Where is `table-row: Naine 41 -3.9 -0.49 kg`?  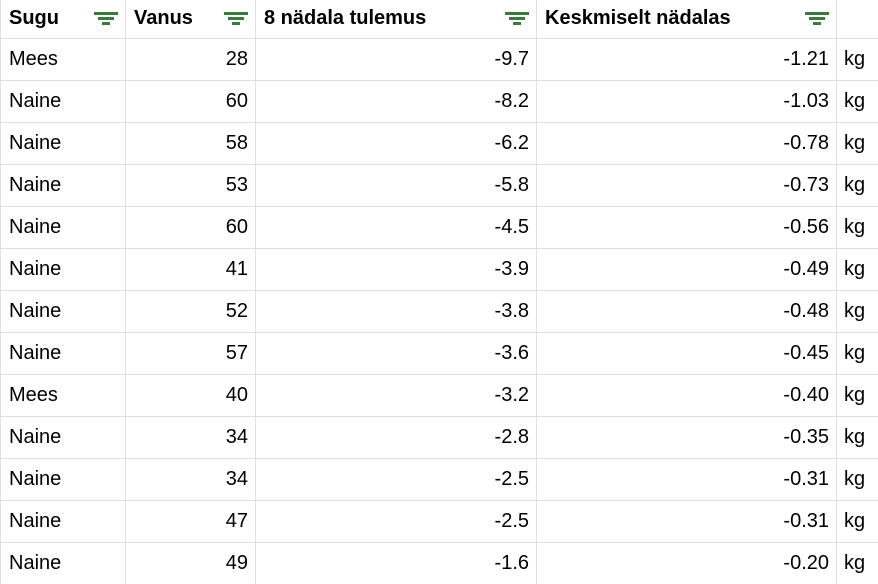
table-row: Naine 41 -3.9 -0.49 kg is located at coordinates (439, 269).